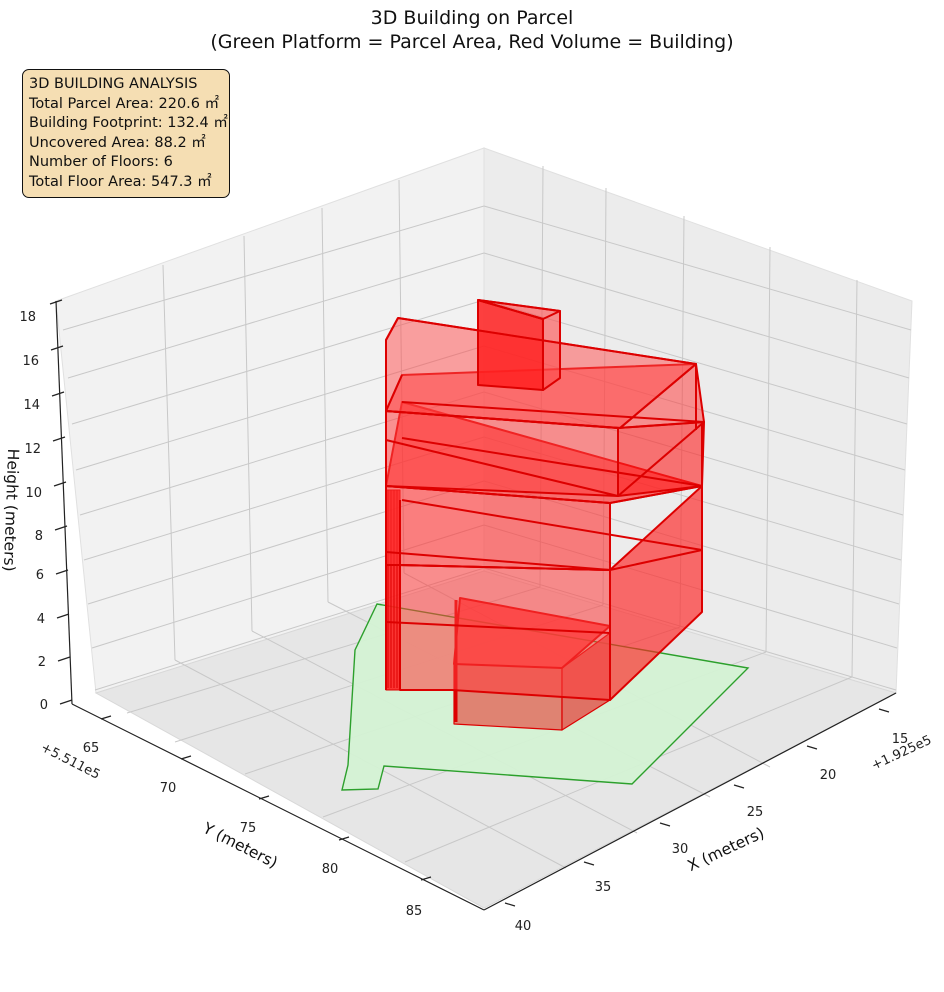 This screenshot has width=944, height=992. I want to click on z-tick-label: 12, so click(32, 449).